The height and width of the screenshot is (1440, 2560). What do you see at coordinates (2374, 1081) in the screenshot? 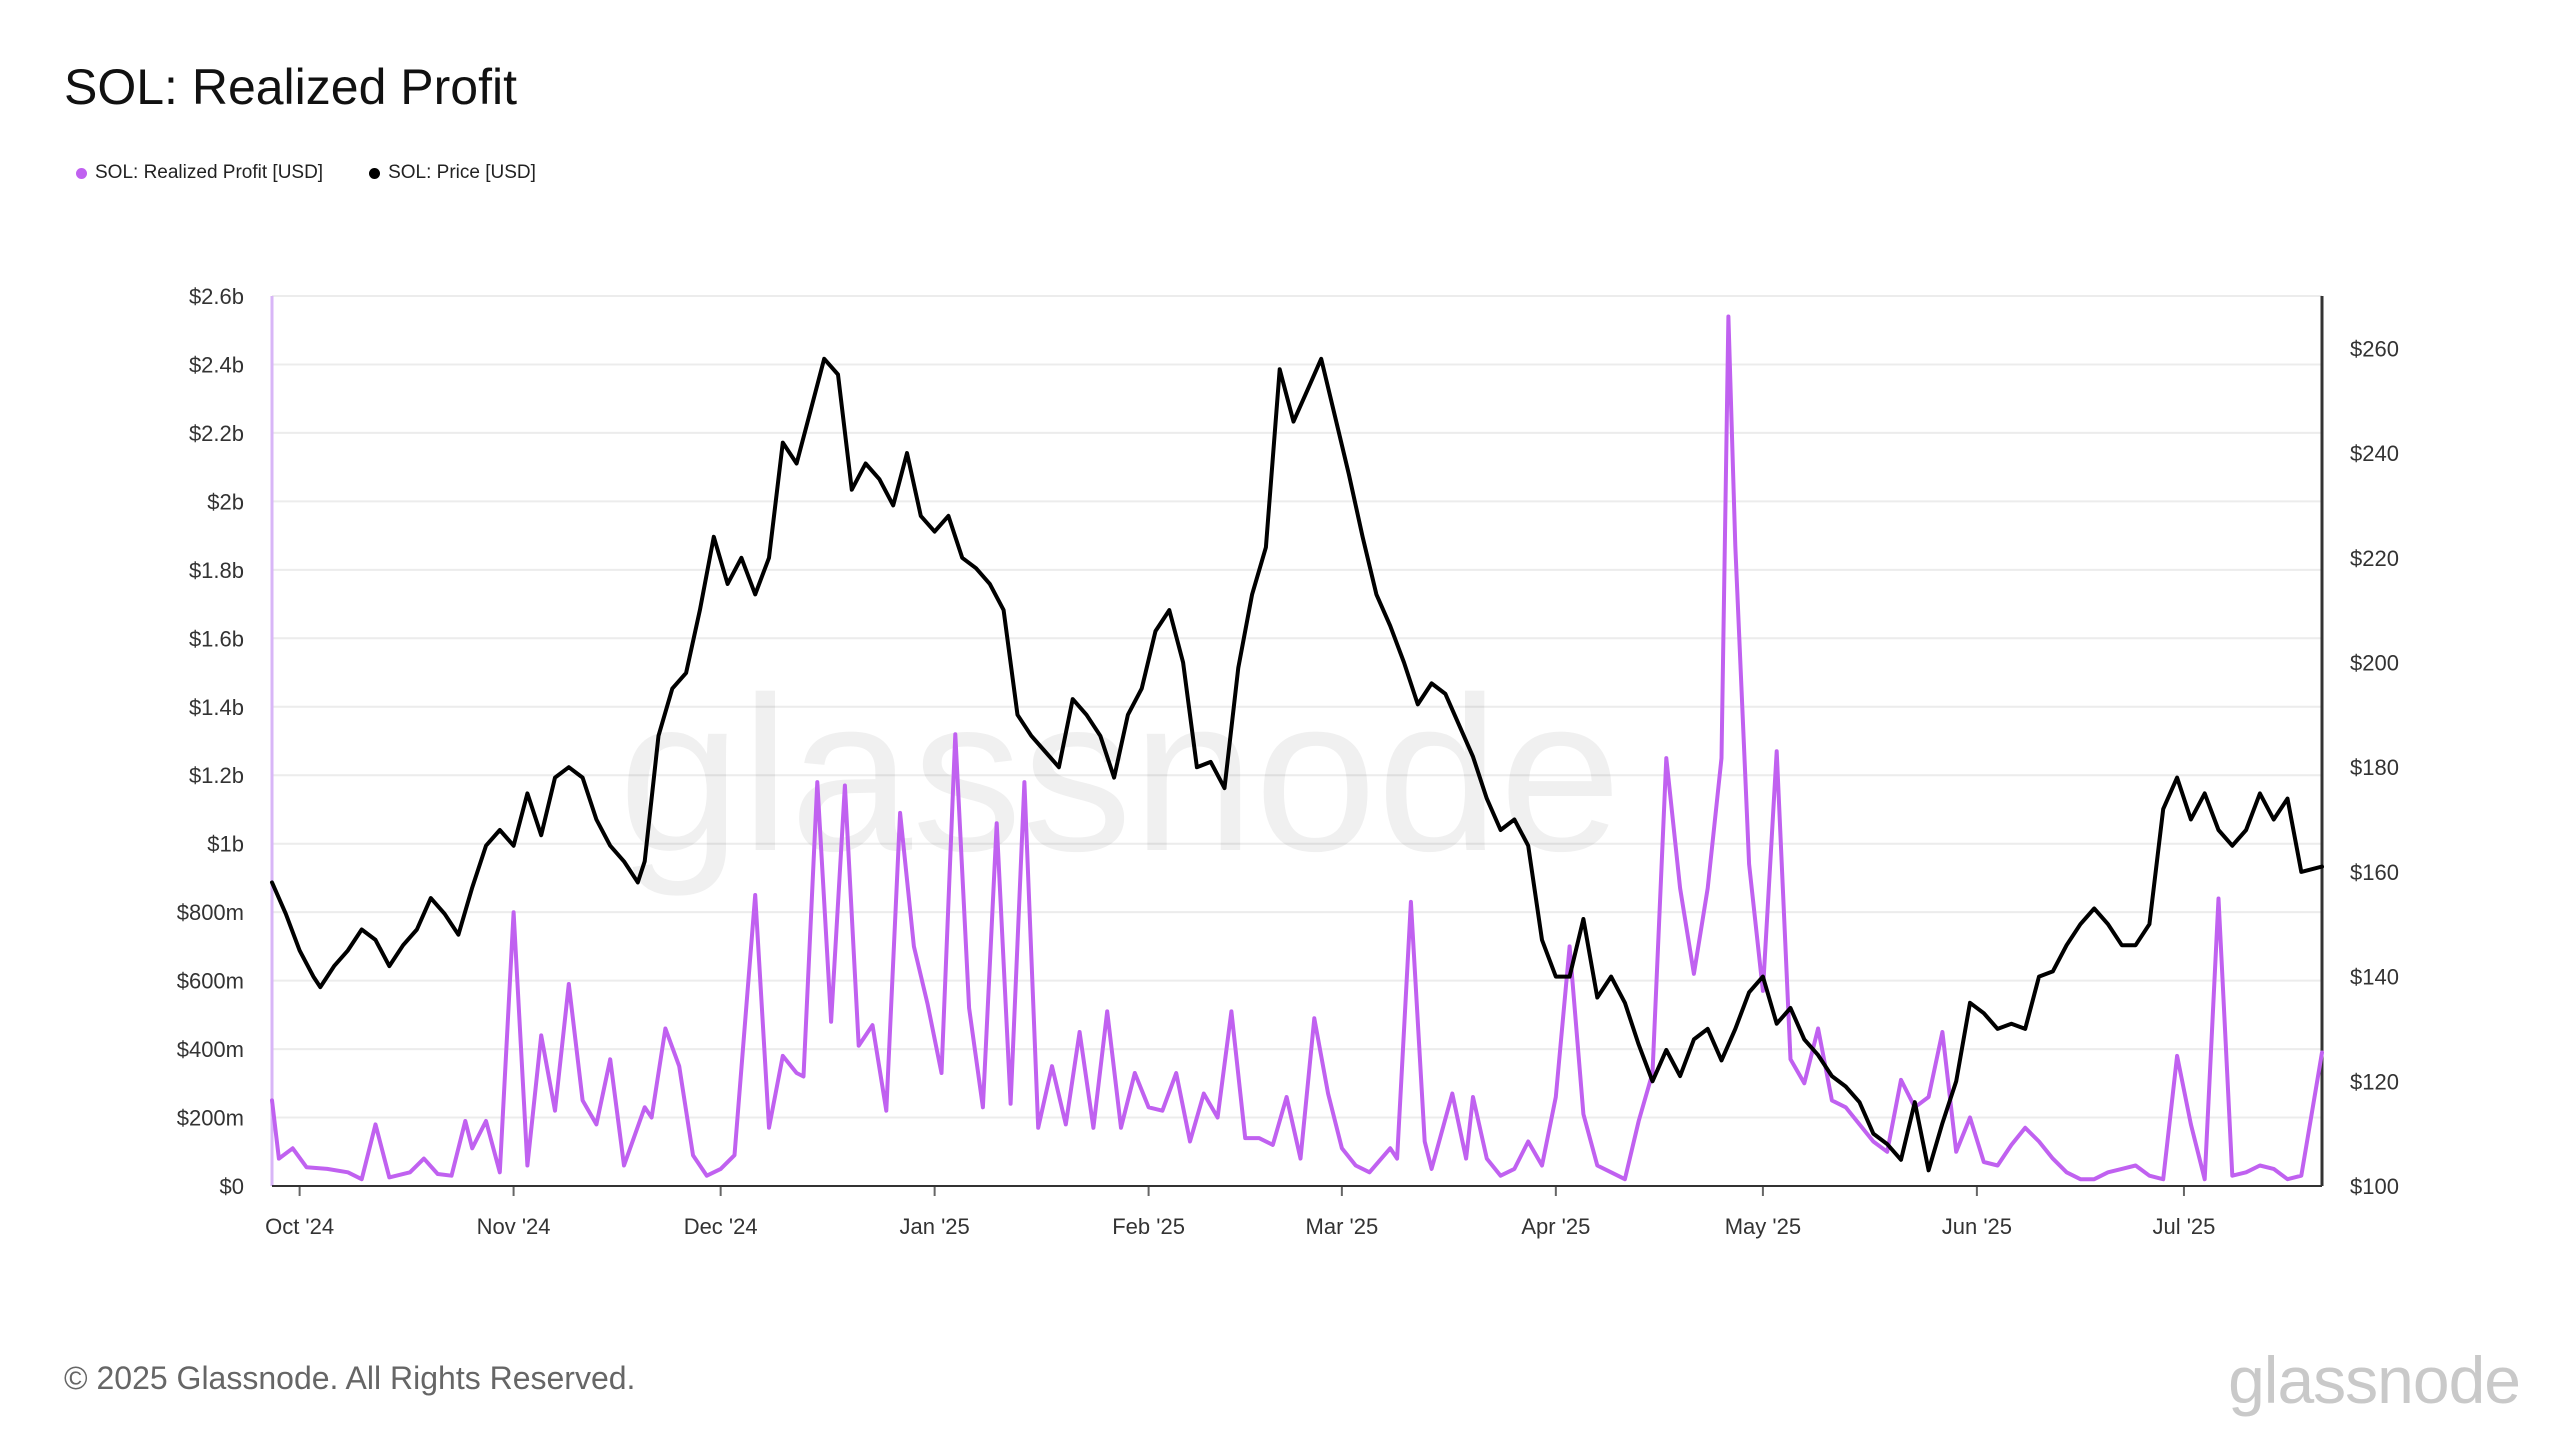
I see `y-right-tick-label: $120` at bounding box center [2374, 1081].